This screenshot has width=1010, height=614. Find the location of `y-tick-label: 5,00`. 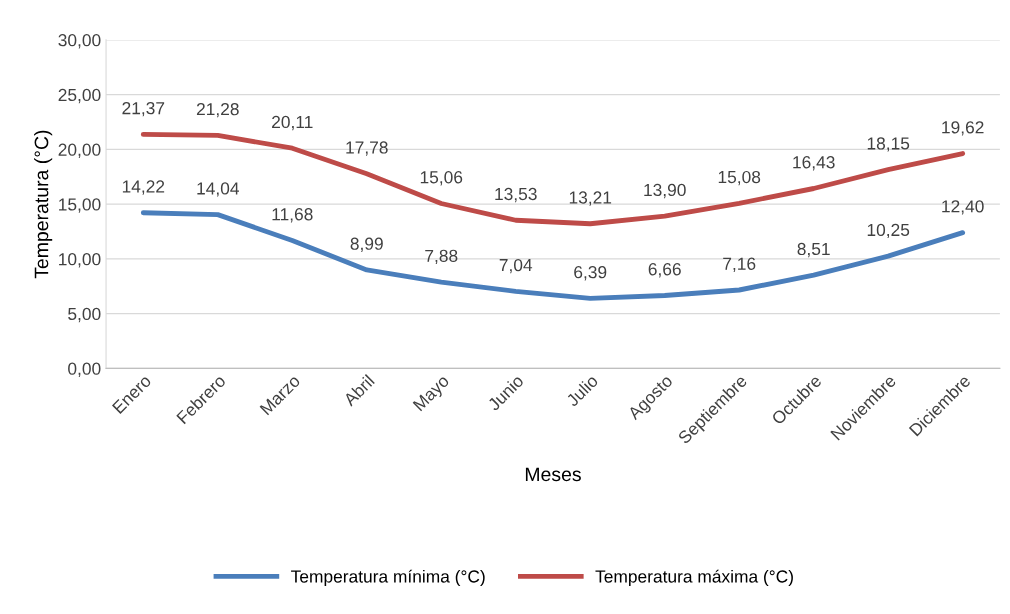

y-tick-label: 5,00 is located at coordinates (84, 315).